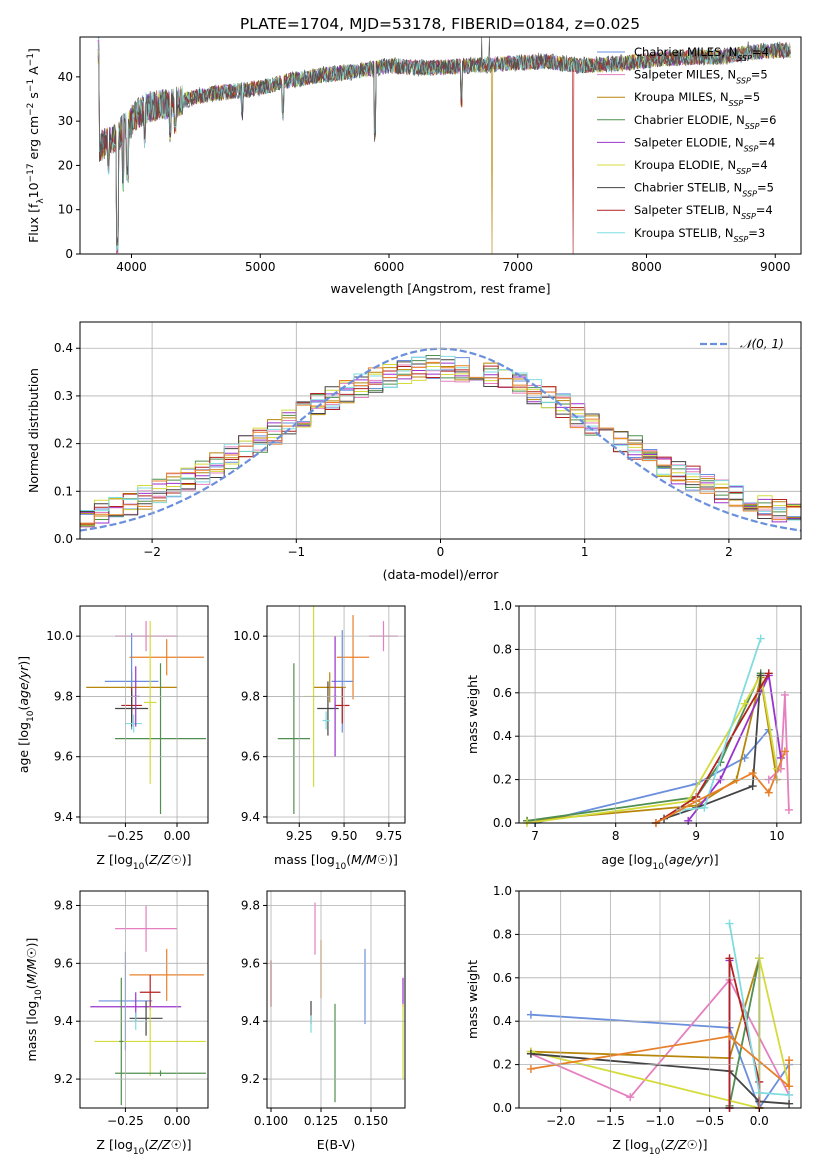 Image resolution: width=819 pixels, height=1170 pixels. Describe the element at coordinates (441, 574) in the screenshot. I see `residual-xlabel: (data-model)/error` at that location.